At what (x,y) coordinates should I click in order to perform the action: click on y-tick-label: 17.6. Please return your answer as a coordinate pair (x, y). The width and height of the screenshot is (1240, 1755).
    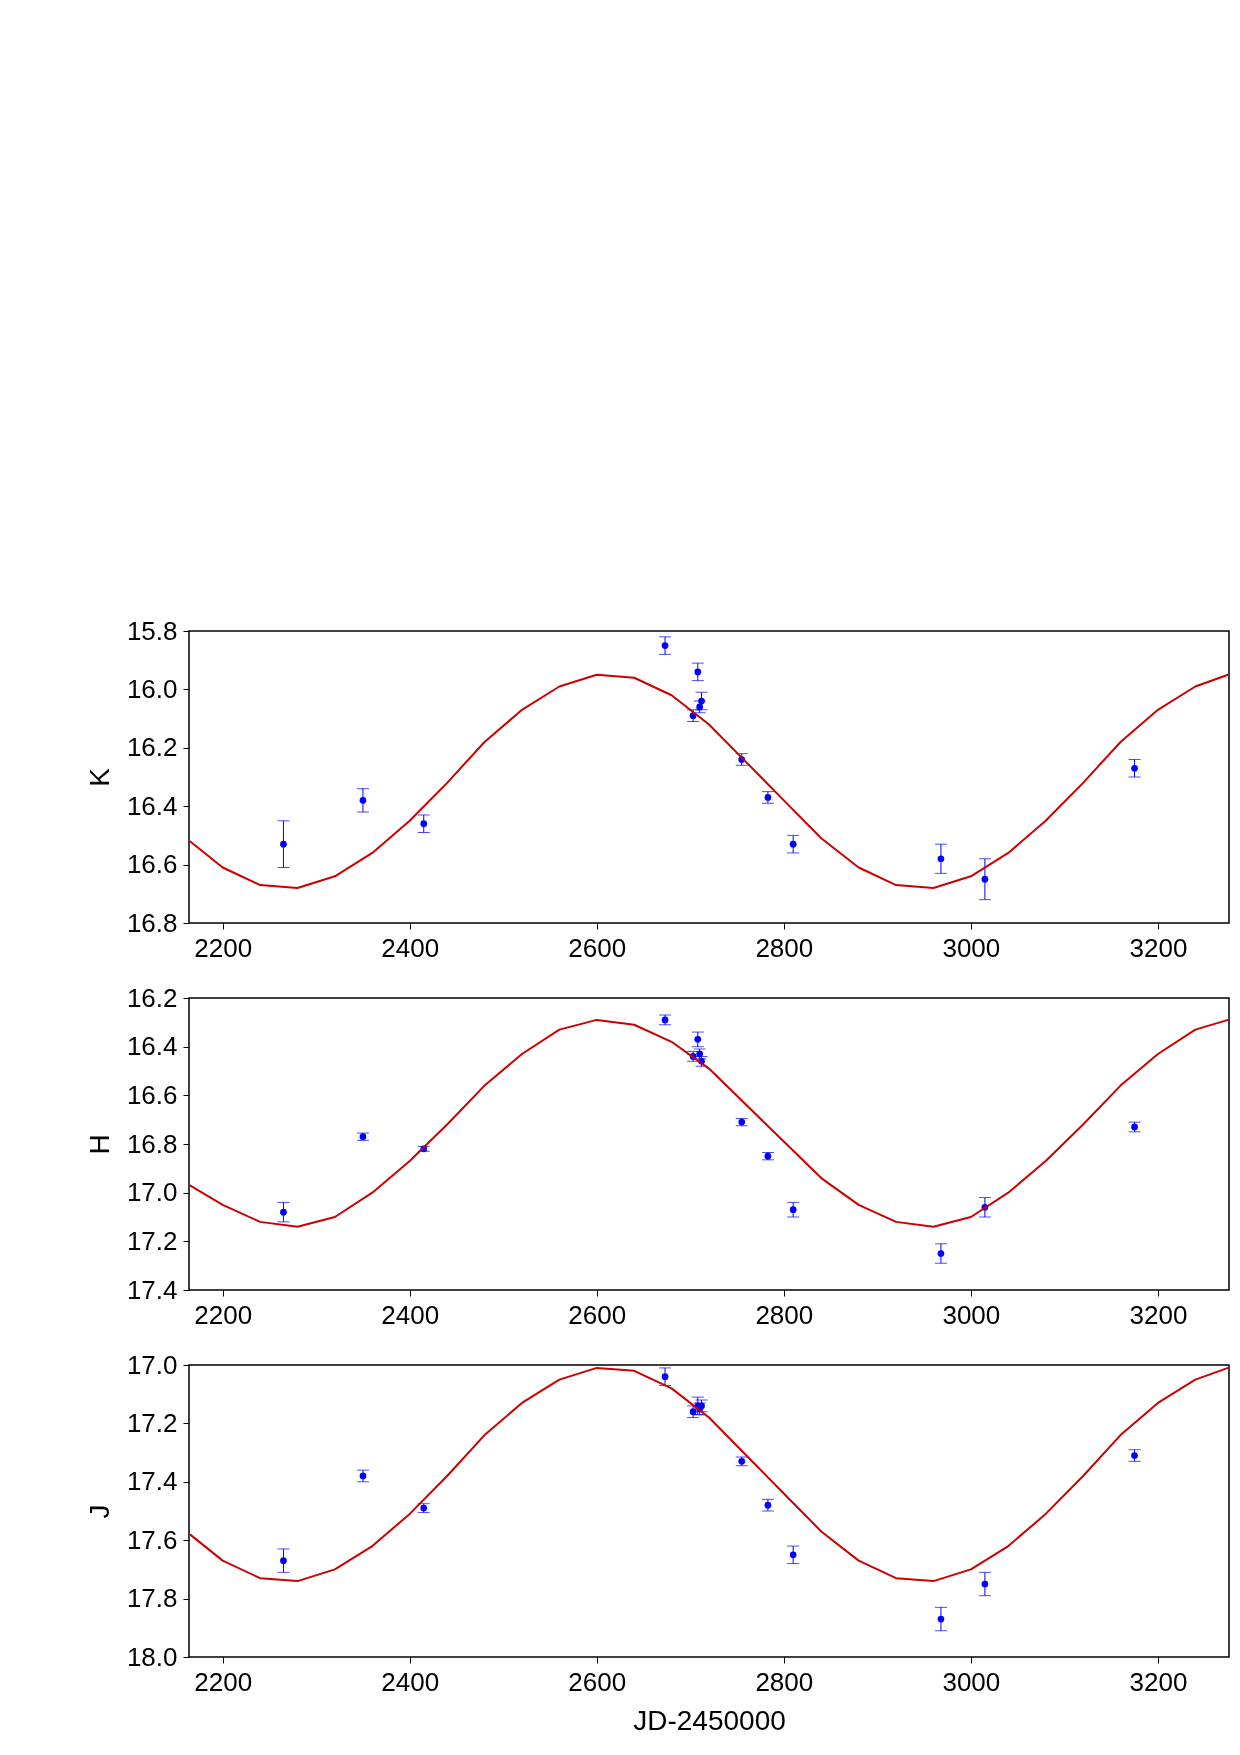
    Looking at the image, I should click on (152, 1539).